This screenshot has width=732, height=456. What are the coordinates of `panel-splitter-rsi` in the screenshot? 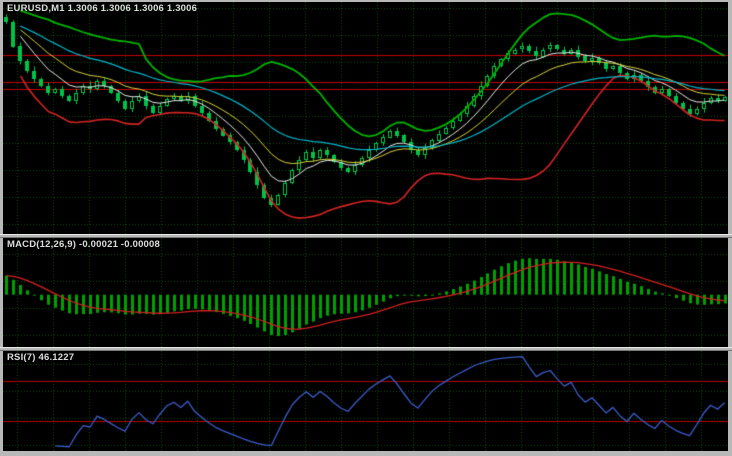 It's located at (366, 349).